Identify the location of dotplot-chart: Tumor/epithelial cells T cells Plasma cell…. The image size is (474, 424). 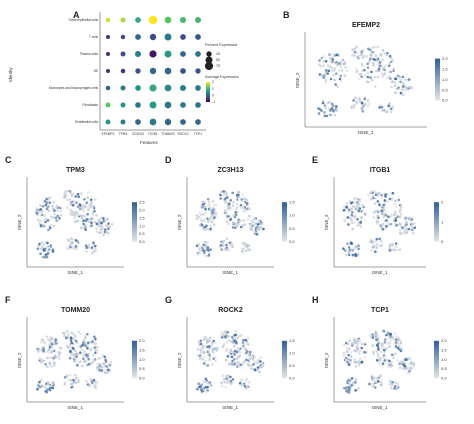
(134, 74).